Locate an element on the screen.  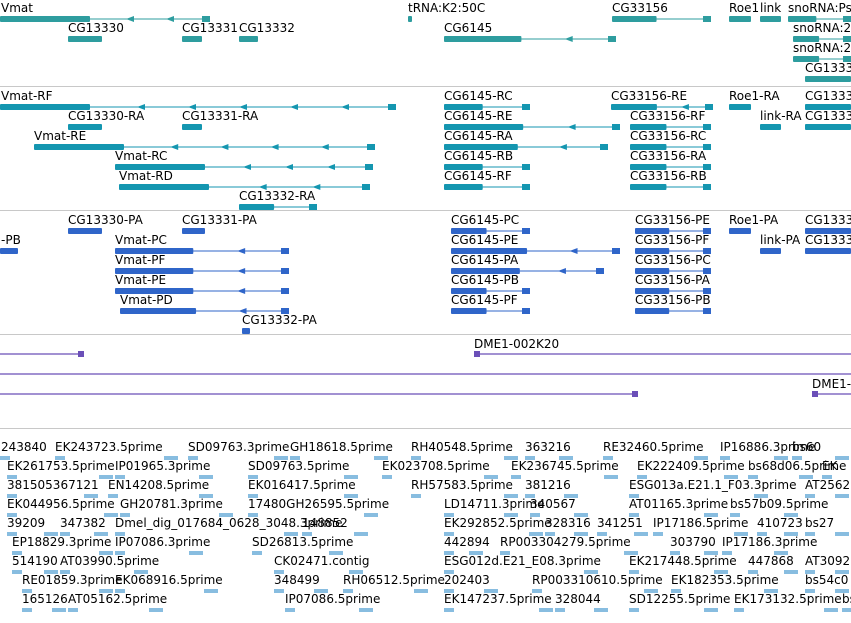
feature-cg6145-ra: CG6145-RA is located at coordinates (526, 139).